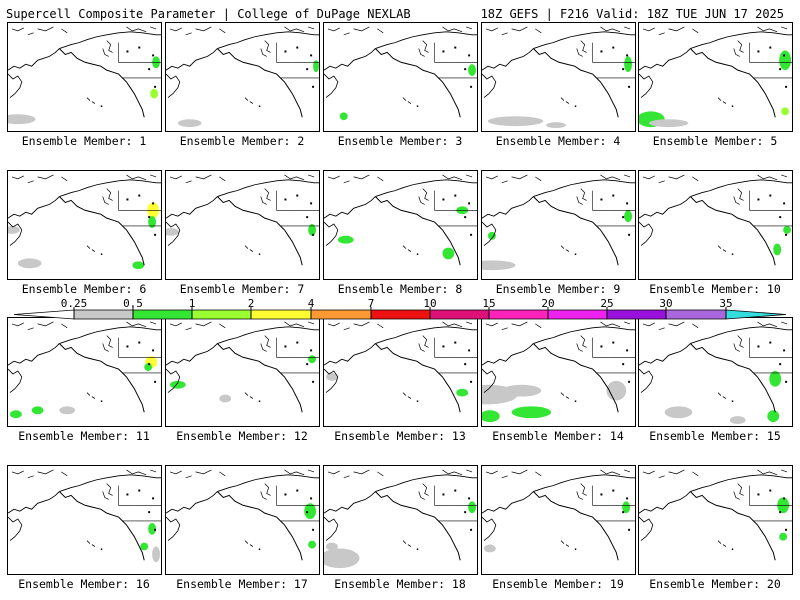 The width and height of the screenshot is (800, 600). I want to click on ensemble-member-label: Ensemble Member: 20, so click(715, 584).